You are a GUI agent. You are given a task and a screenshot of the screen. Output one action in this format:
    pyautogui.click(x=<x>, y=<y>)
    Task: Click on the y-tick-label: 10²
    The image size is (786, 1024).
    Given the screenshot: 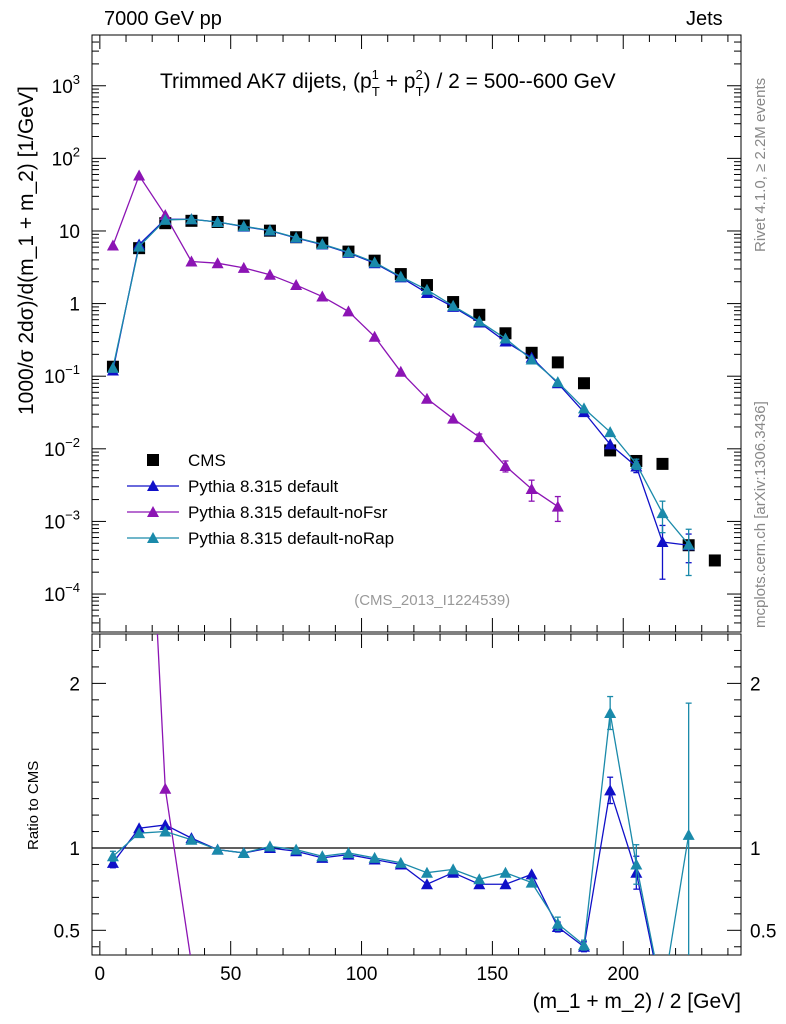 What is the action you would take?
    pyautogui.click(x=66, y=157)
    